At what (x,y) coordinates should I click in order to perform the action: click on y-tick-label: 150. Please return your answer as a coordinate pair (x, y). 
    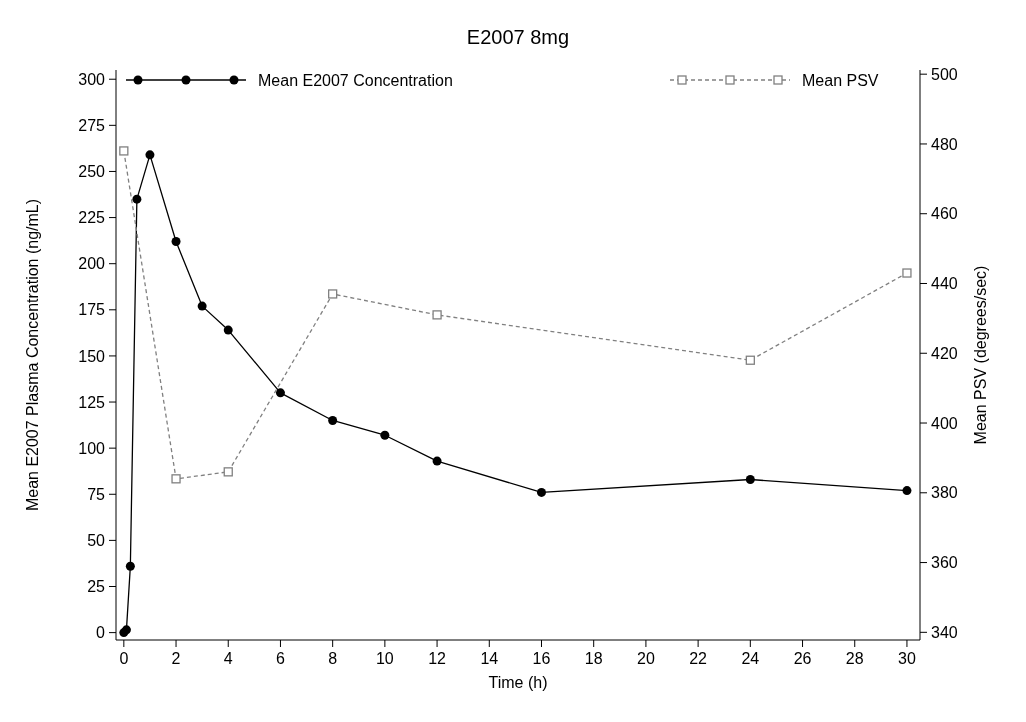
    Looking at the image, I should click on (92, 356).